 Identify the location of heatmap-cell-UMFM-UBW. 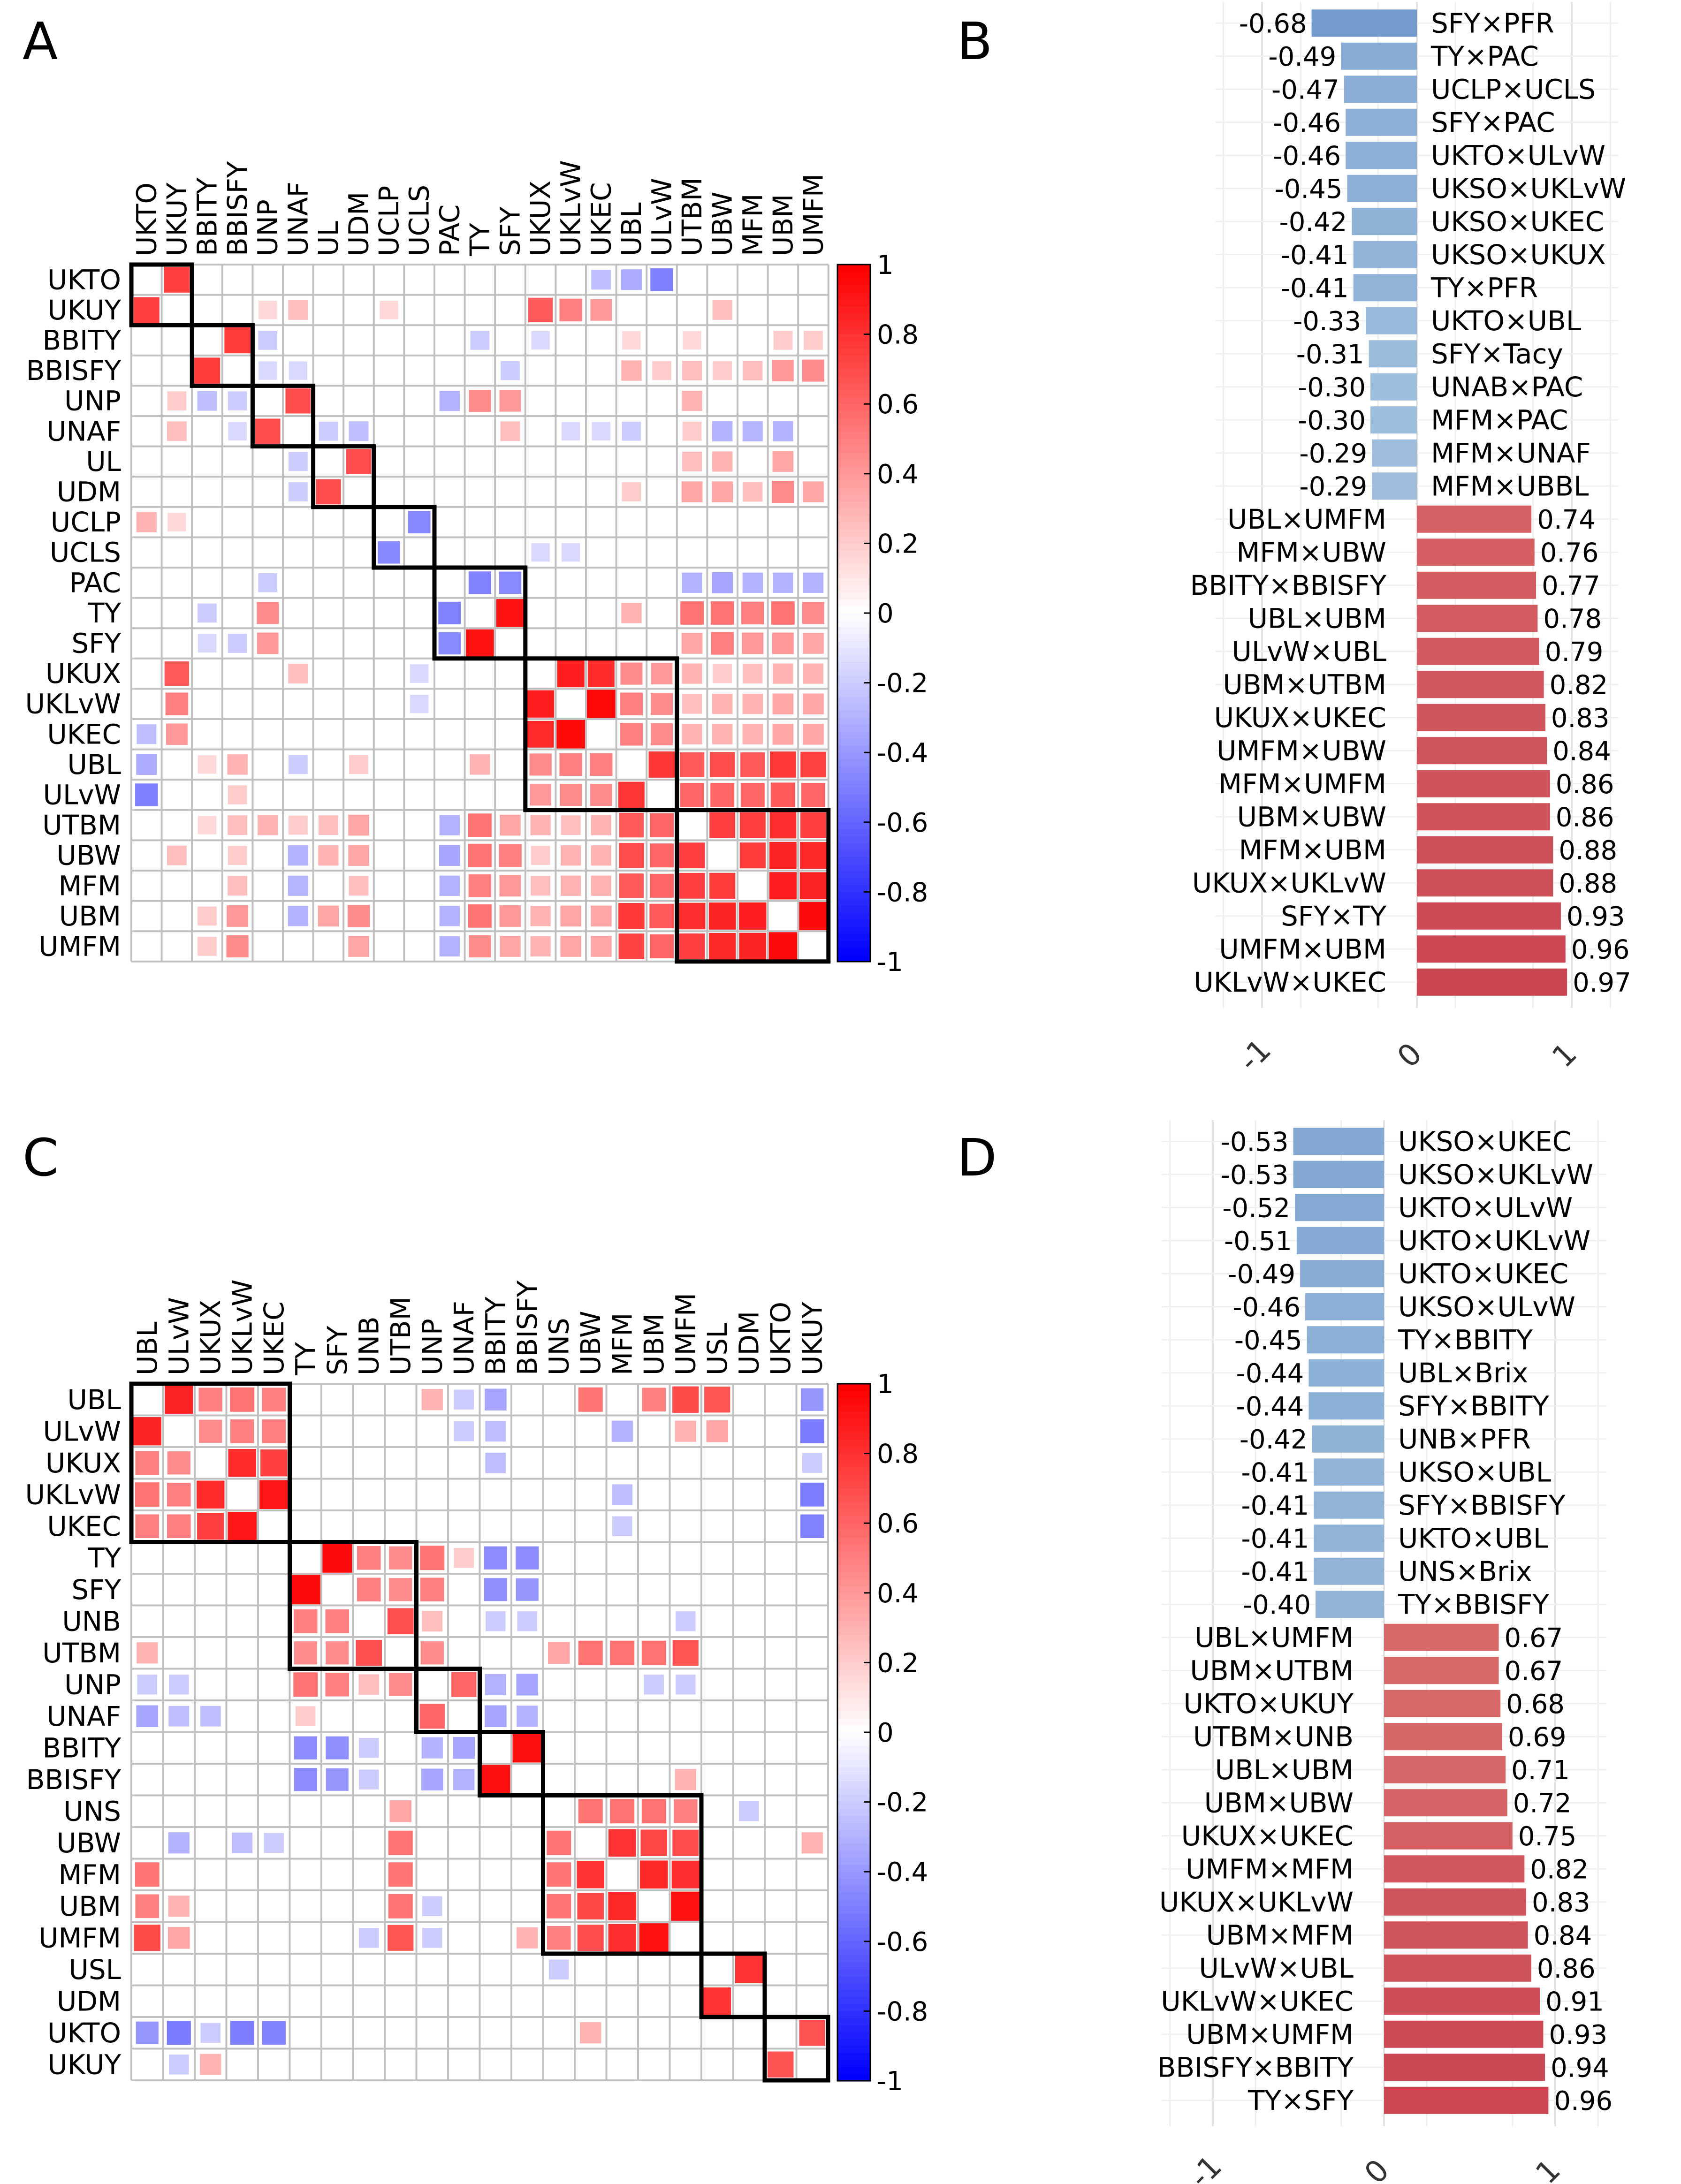
(722, 946).